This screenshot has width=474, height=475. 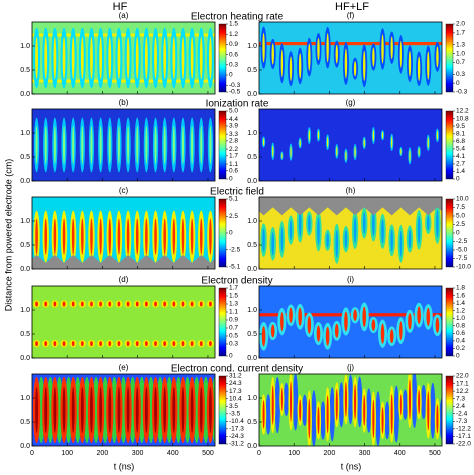 What do you see at coordinates (233, 126) in the screenshot?
I see `colorbar-label: 3.9` at bounding box center [233, 126].